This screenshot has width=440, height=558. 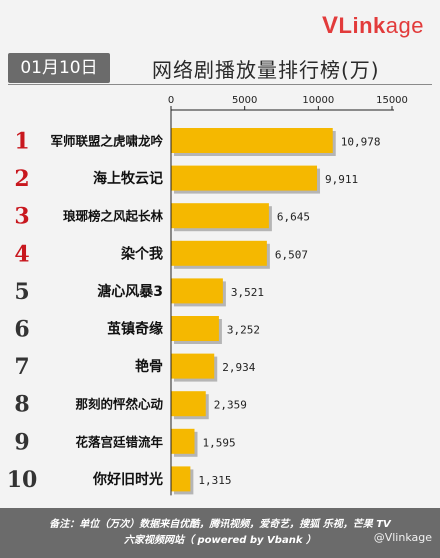 I want to click on value-label: 9,911, so click(x=341, y=179).